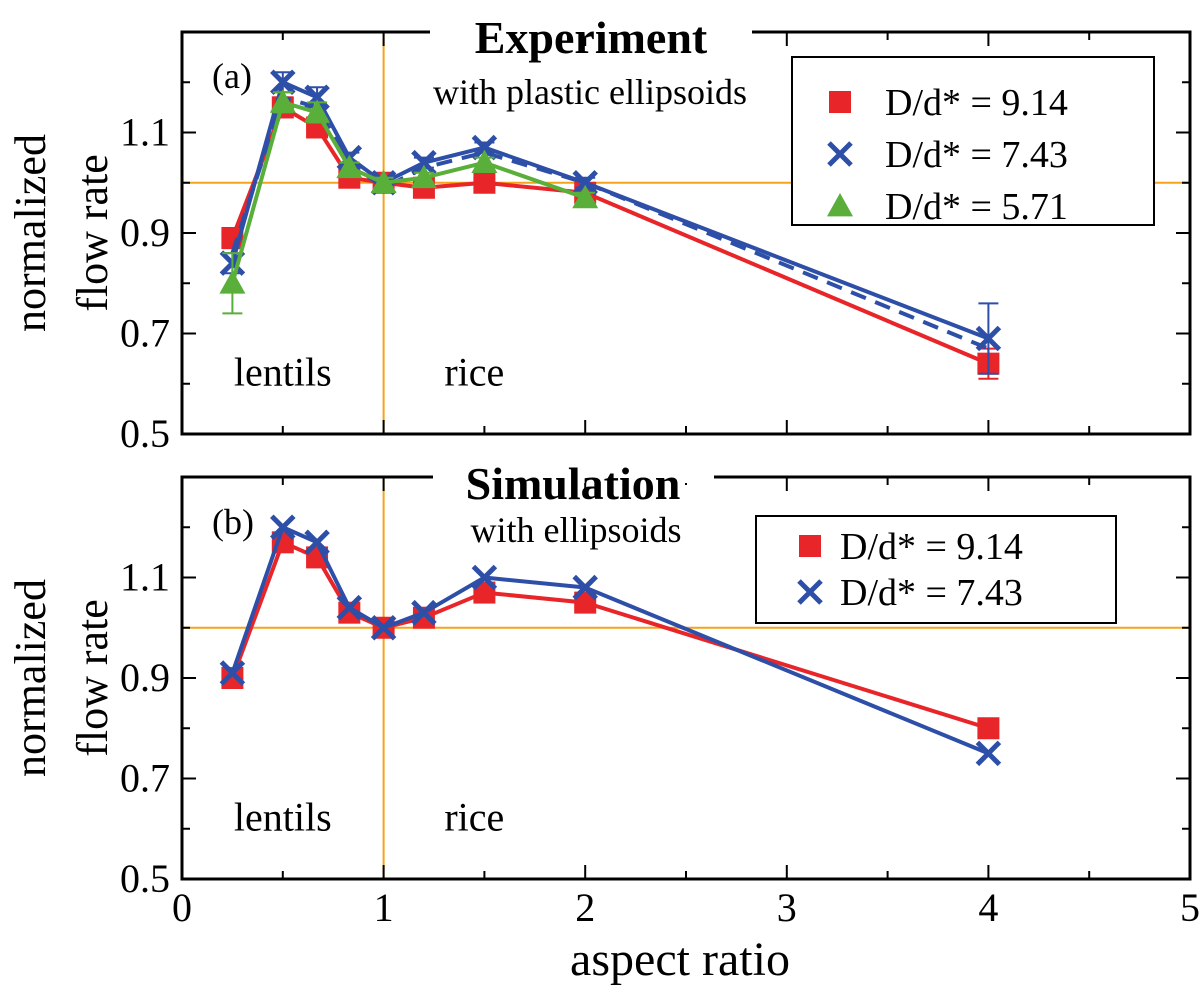 Image resolution: width=1200 pixels, height=996 pixels. What do you see at coordinates (573, 483) in the screenshot?
I see `panel-title: Simulation` at bounding box center [573, 483].